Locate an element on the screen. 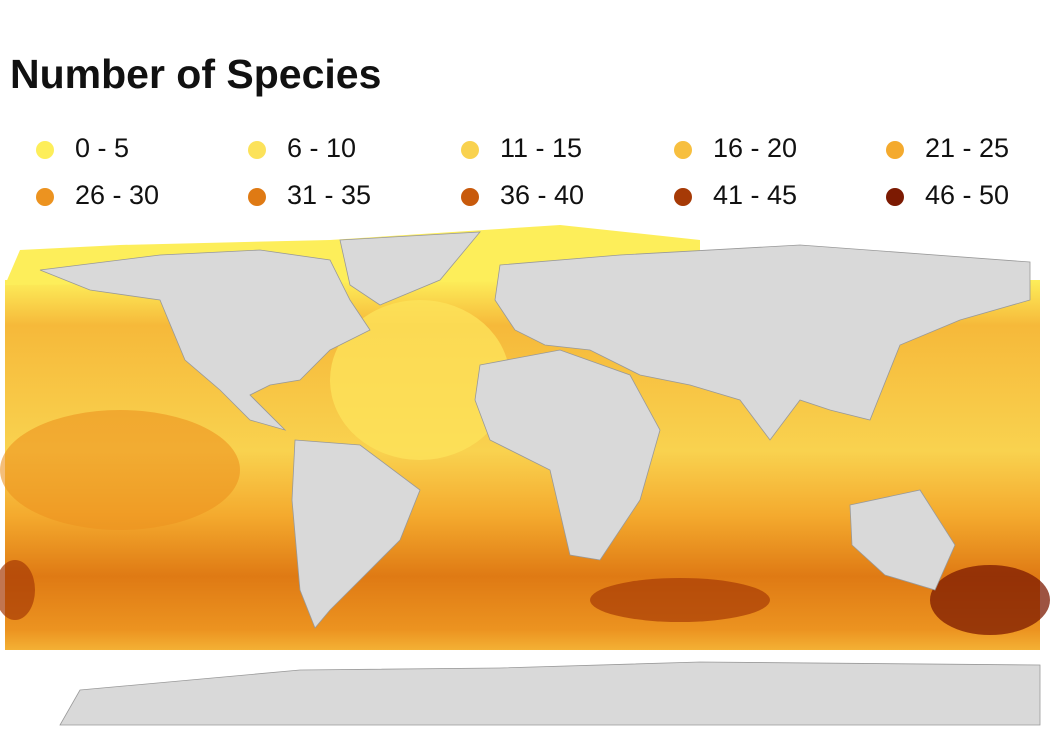 Image resolution: width=1050 pixels, height=731 pixels. antarctica is located at coordinates (550, 693).